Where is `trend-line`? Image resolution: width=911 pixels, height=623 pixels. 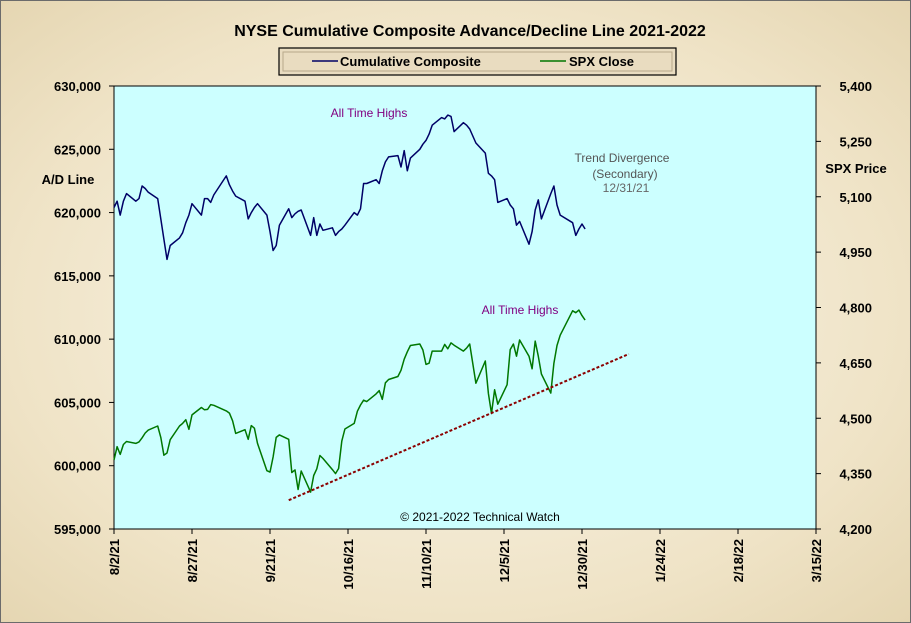 trend-line is located at coordinates (459, 427).